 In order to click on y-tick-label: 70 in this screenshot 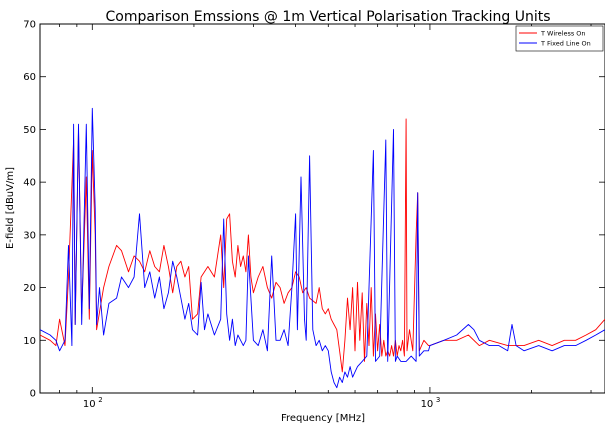, I will do `click(29, 25)`.